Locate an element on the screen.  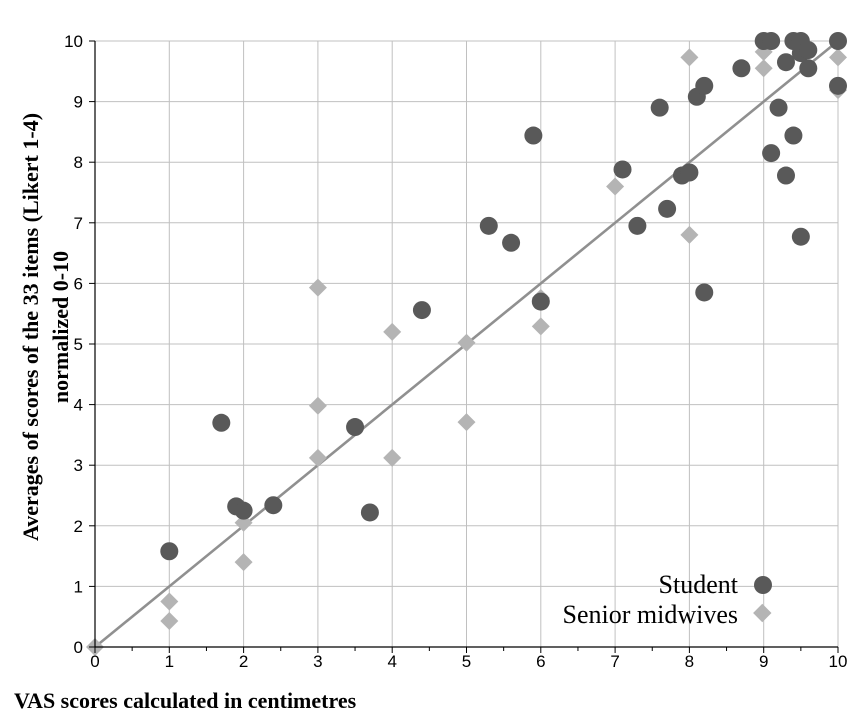
y-tick-label: 5 is located at coordinates (78, 344).